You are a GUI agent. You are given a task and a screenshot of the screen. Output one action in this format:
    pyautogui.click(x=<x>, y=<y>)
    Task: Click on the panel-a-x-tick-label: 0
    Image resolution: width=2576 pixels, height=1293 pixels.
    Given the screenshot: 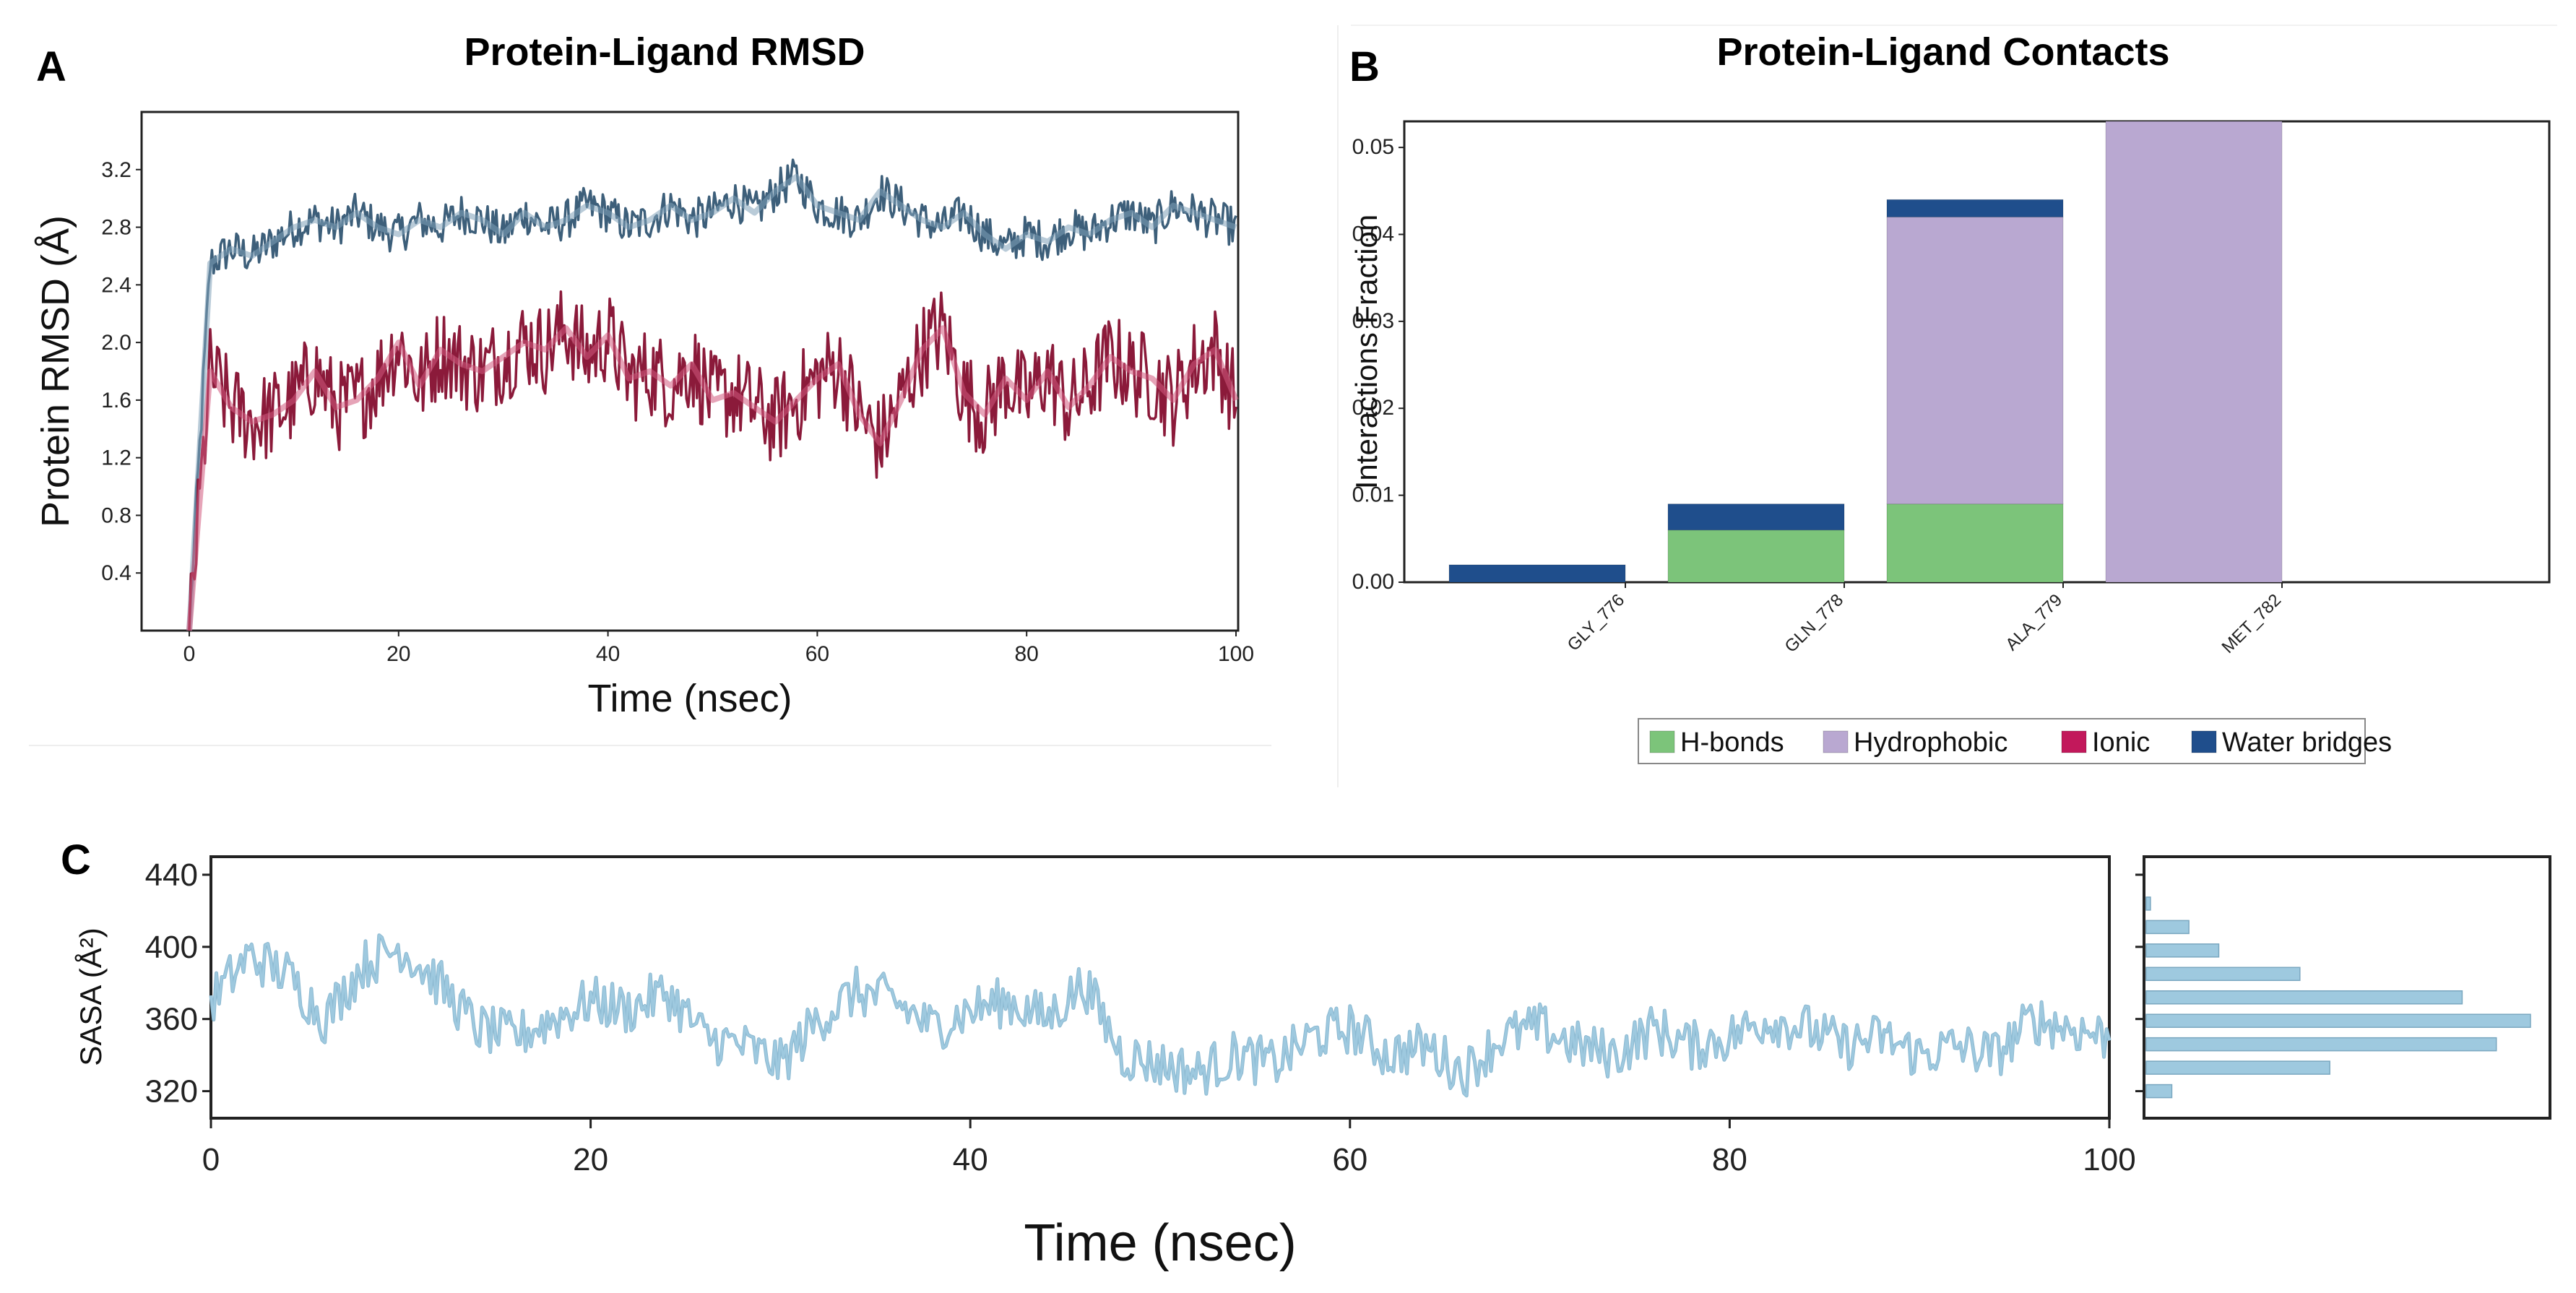 What is the action you would take?
    pyautogui.click(x=189, y=654)
    